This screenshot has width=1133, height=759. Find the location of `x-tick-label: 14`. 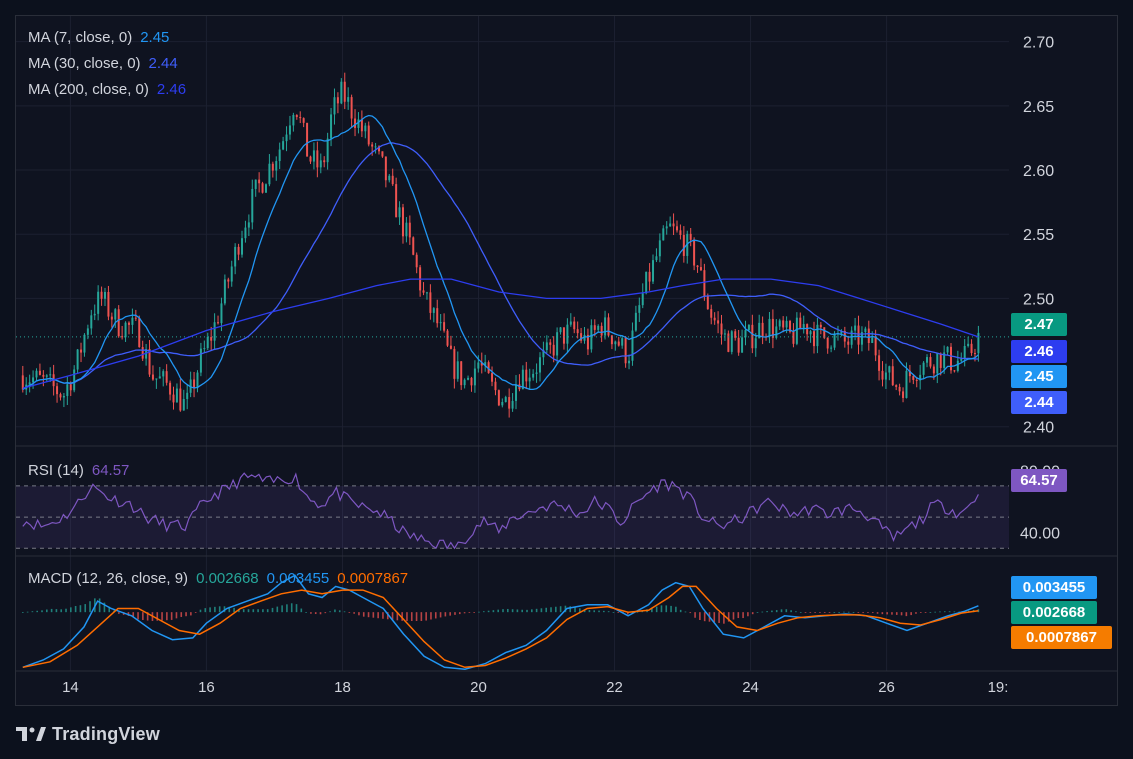

x-tick-label: 14 is located at coordinates (70, 687).